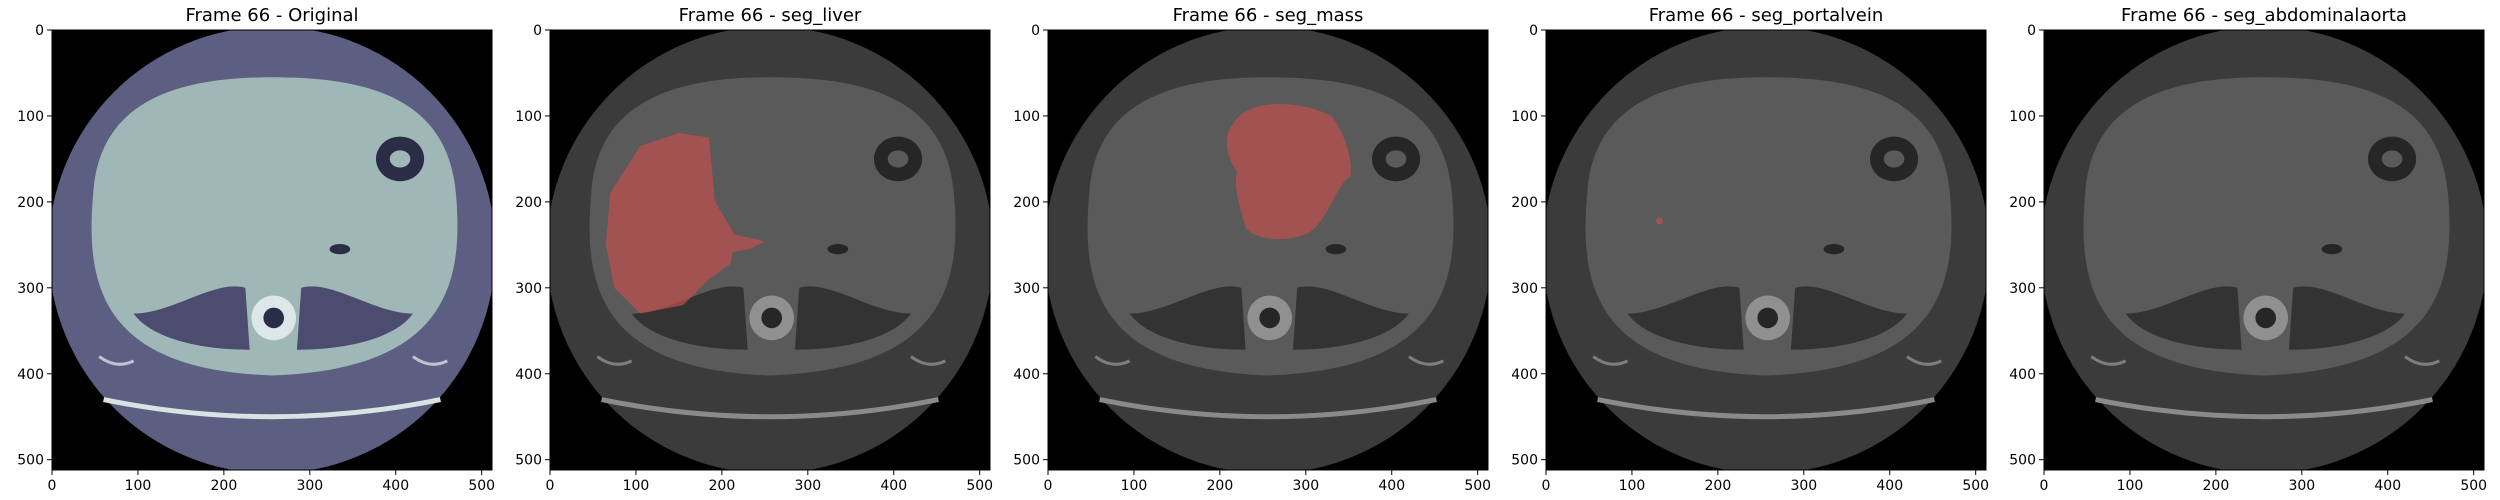 This screenshot has height=500, width=2500. I want to click on portalvein-mask, so click(1659, 221).